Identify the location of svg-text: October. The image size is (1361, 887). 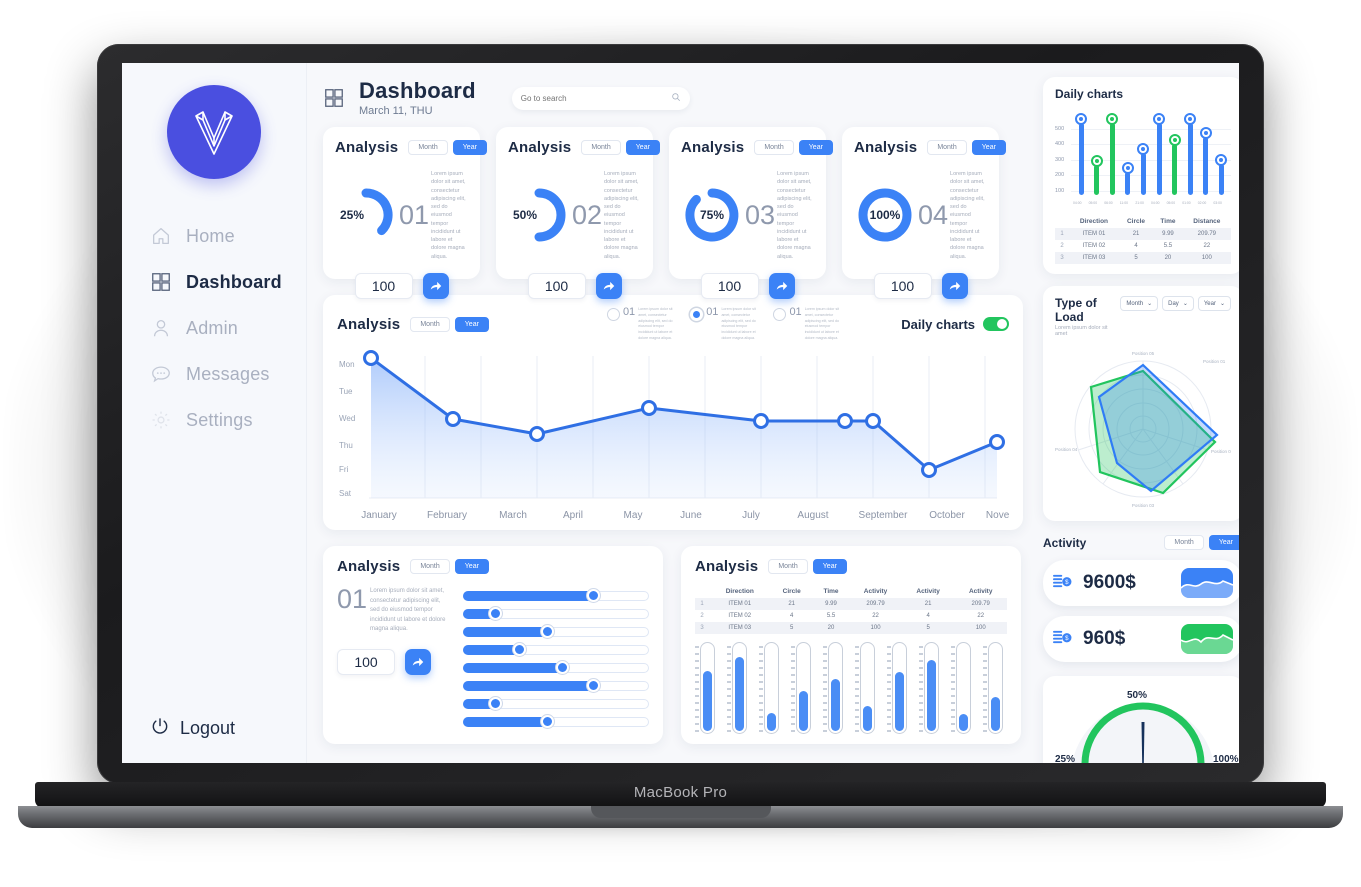
(947, 515).